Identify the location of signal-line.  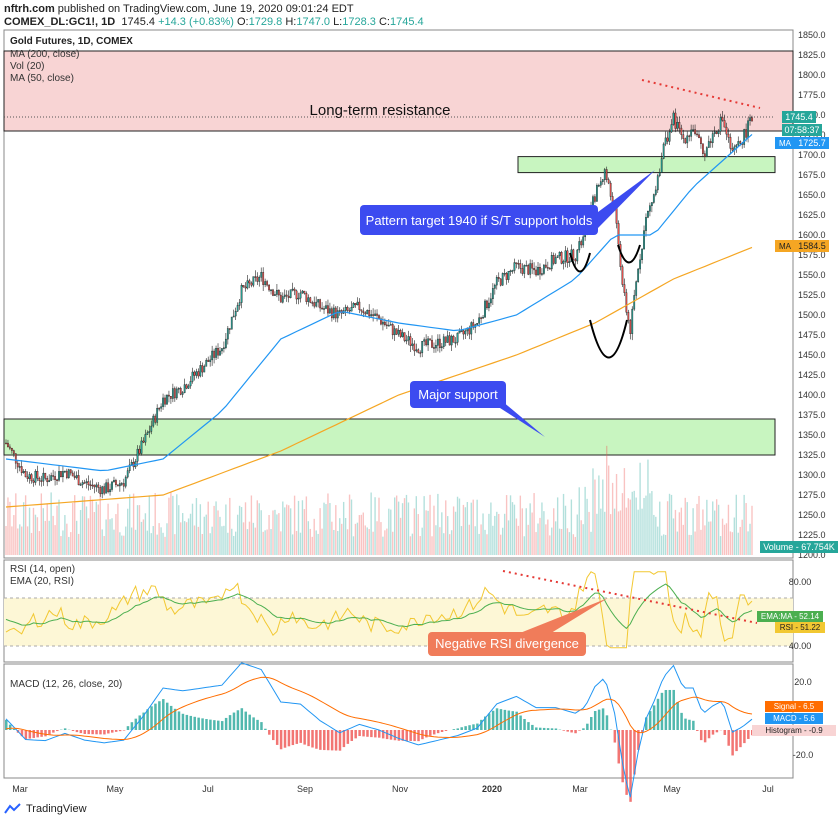
(379, 708).